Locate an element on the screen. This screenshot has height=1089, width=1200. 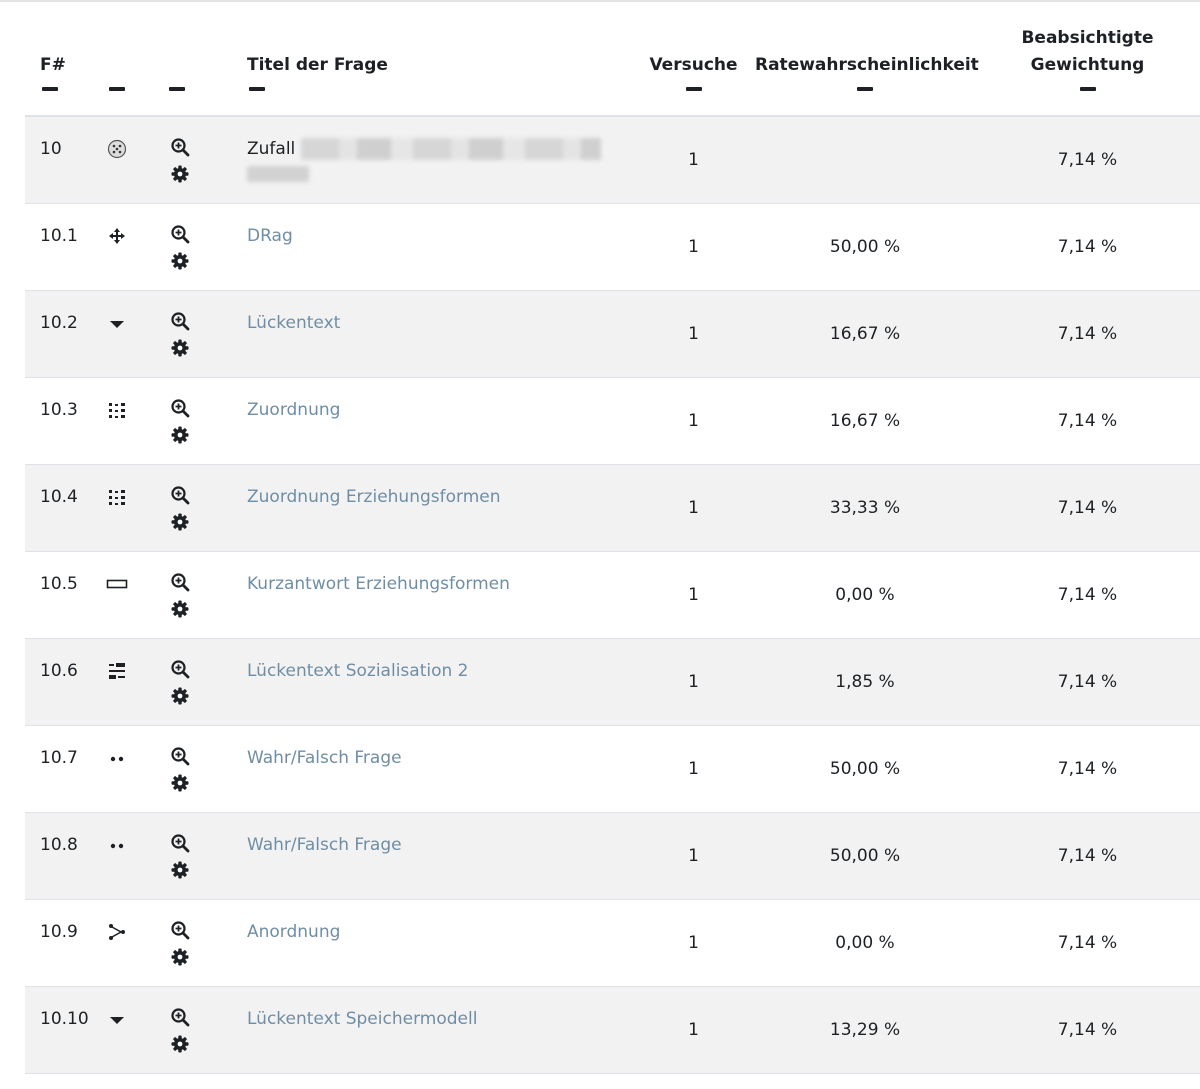
question-title-cell: Wahr/Falsch Frage is located at coordinates (432, 768).